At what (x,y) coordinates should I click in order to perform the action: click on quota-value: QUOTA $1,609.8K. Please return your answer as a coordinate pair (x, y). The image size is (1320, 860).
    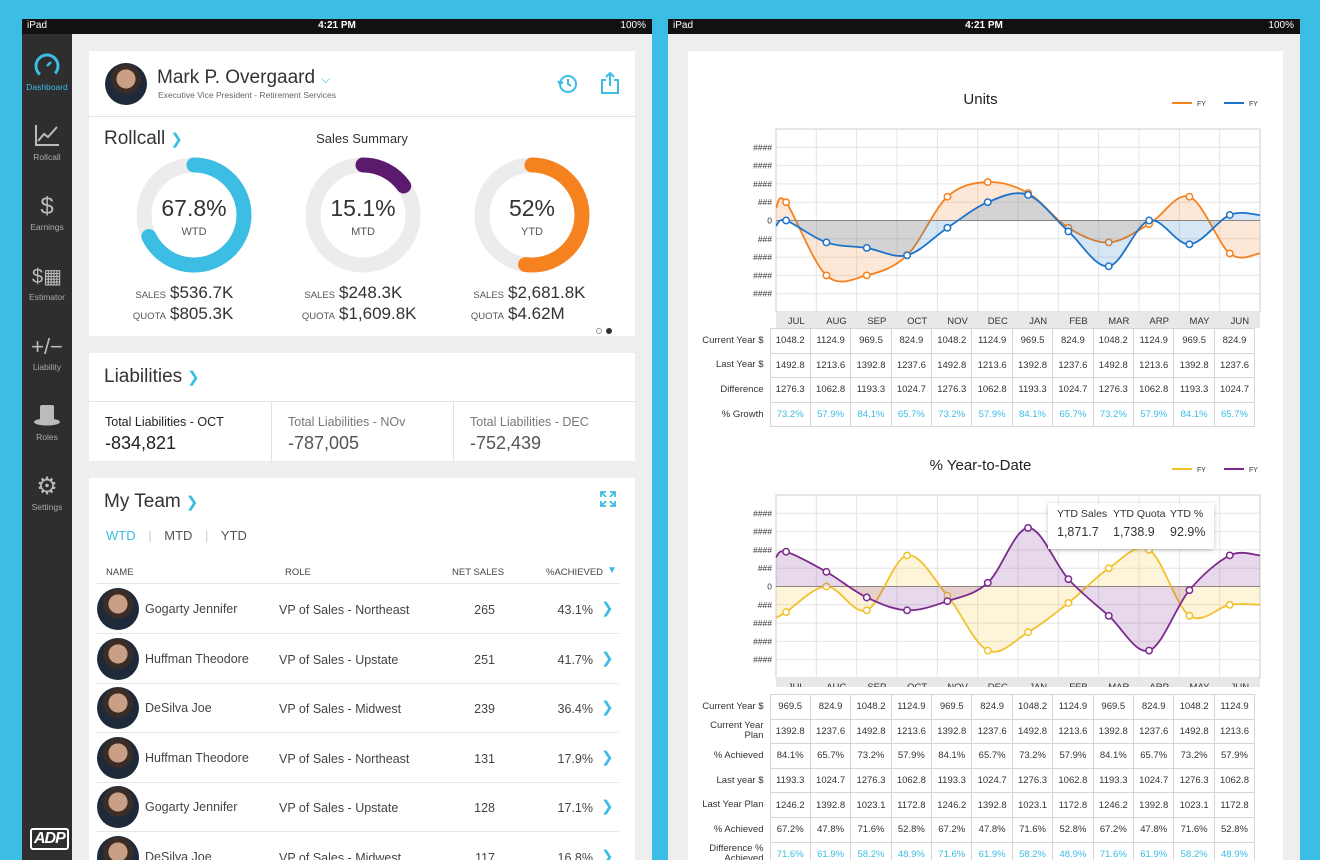
    Looking at the image, I should click on (359, 313).